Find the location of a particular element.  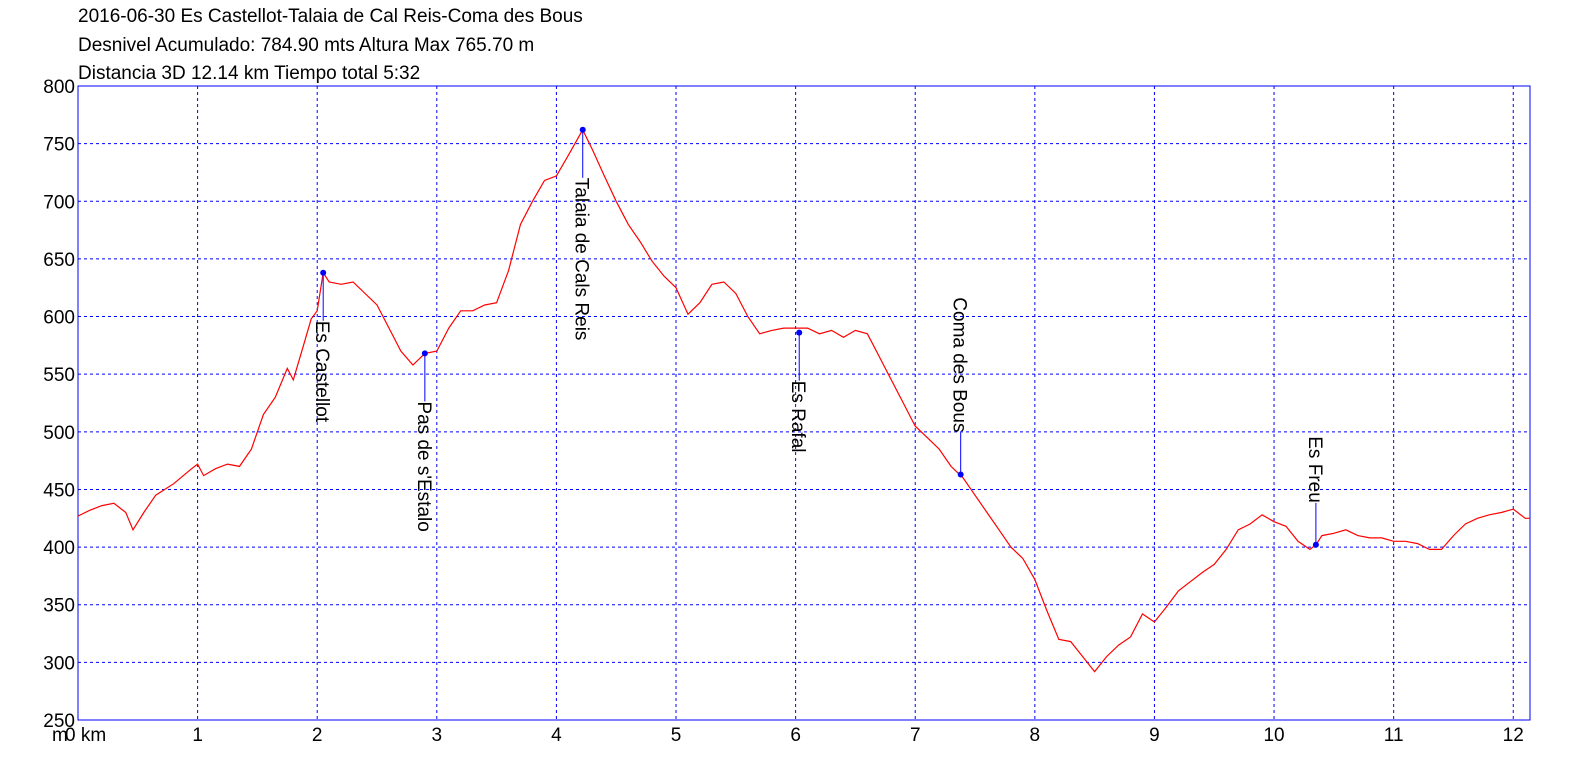

x-tick-label: 3 is located at coordinates (437, 735).